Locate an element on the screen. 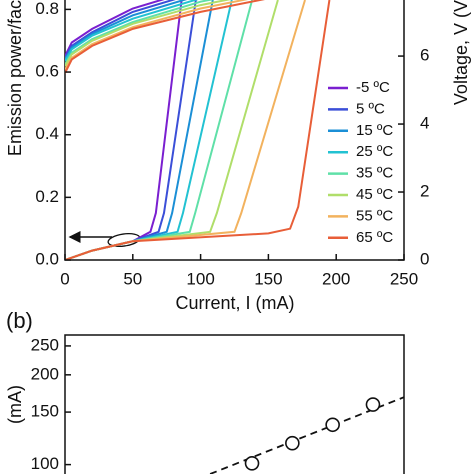 The width and height of the screenshot is (474, 474). x-axis-label: Current, I (mA) is located at coordinates (234, 303).